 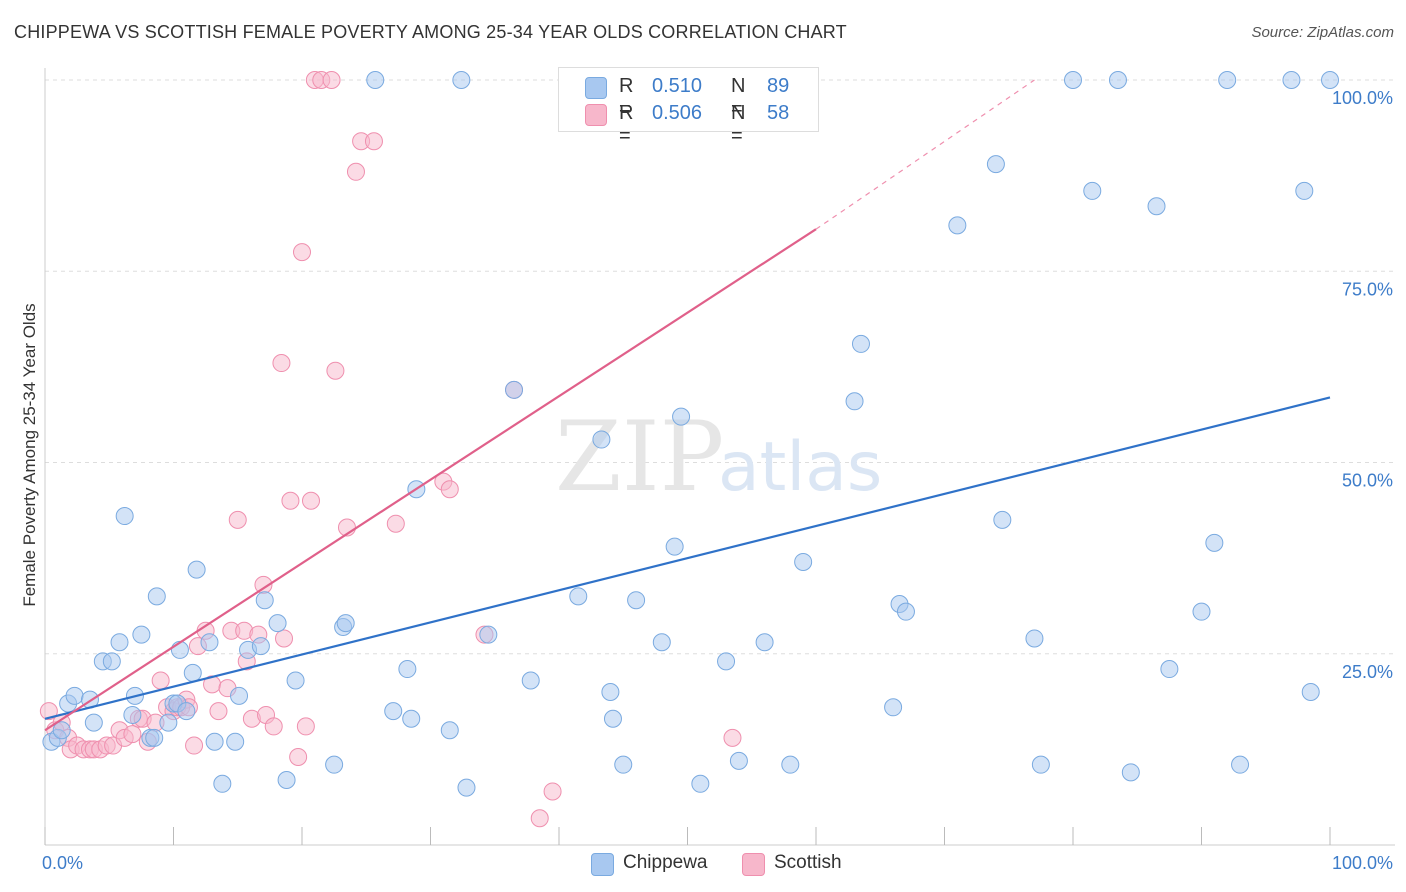 What do you see at coordinates (596, 88) in the screenshot?
I see `chippewa-swatch` at bounding box center [596, 88].